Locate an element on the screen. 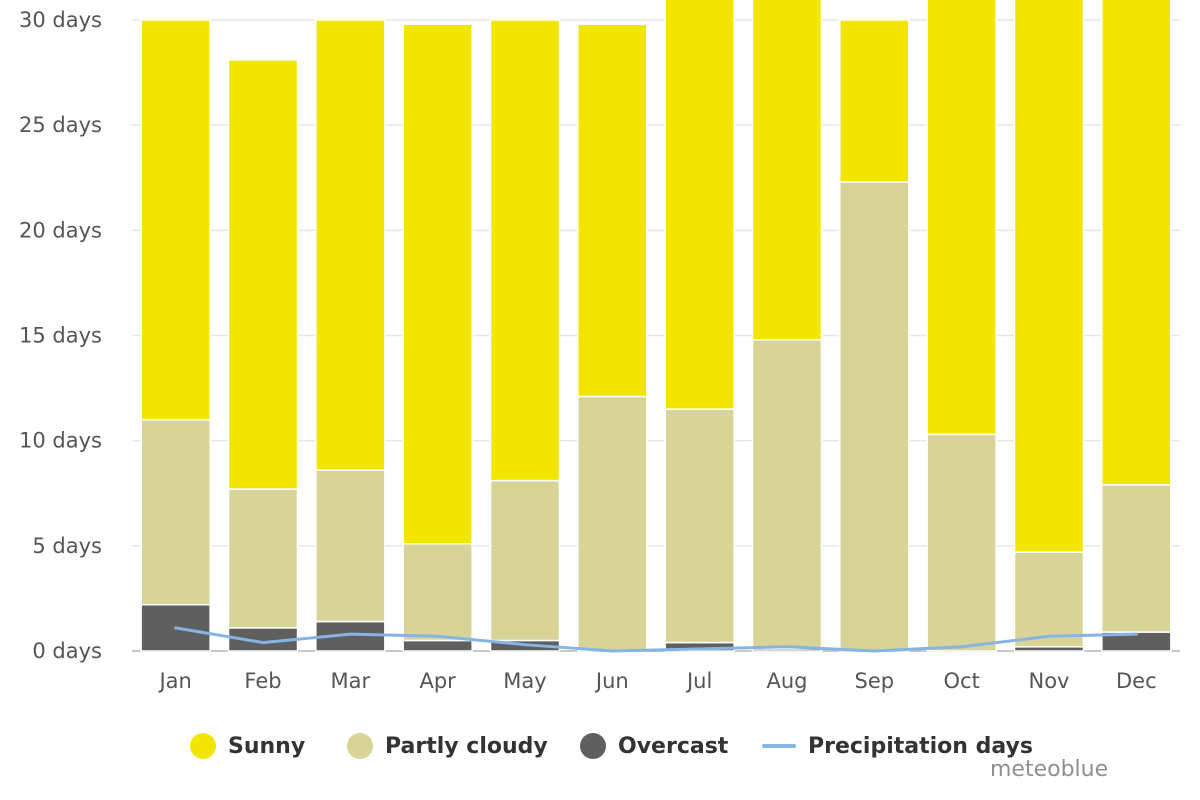 The height and width of the screenshot is (800, 1200). credit-text: meteoblue is located at coordinates (1049, 769).